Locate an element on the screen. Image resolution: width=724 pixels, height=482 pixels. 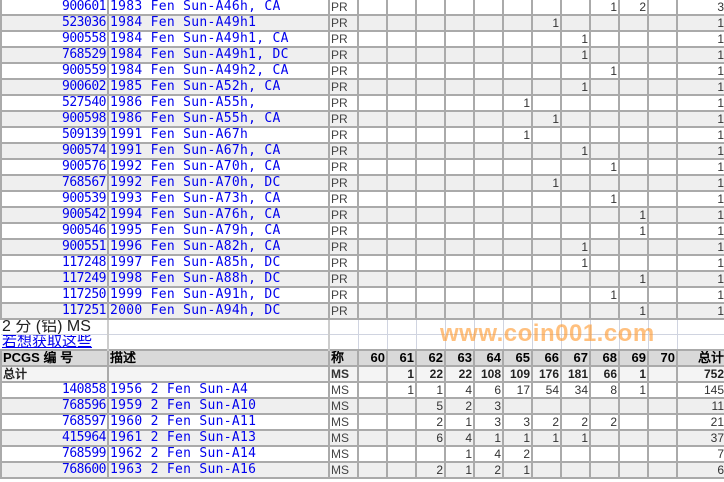
pcgs-id-link: 415964 is located at coordinates (54, 438).